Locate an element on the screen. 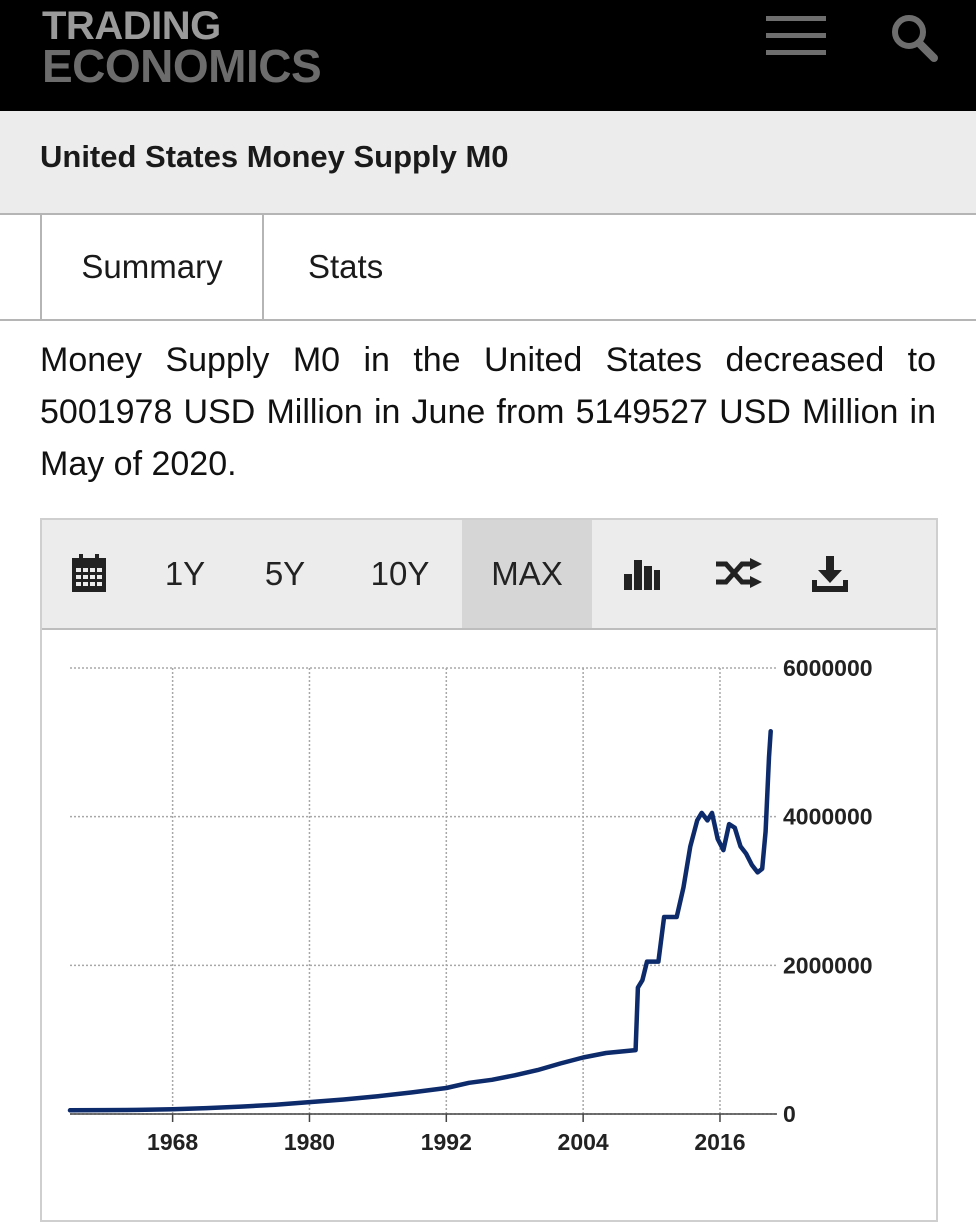 The image size is (976, 1222). y-tick-label: 2000000 is located at coordinates (828, 965).